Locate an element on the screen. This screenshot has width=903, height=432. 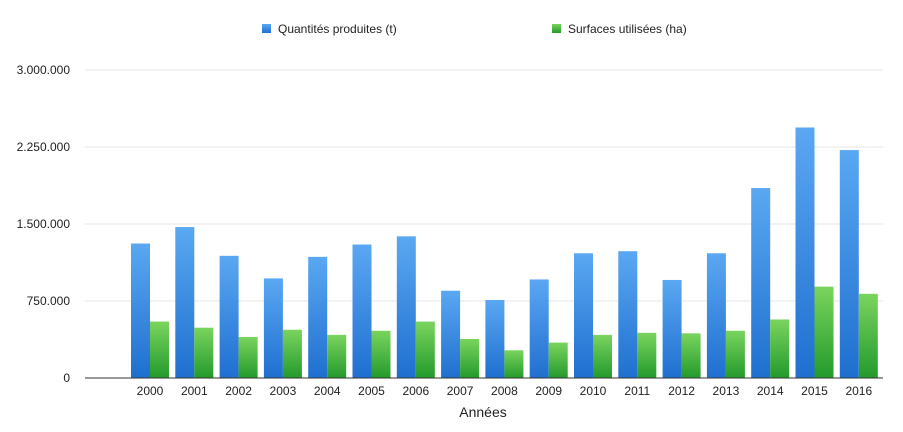
y-tick-label: 750.000 is located at coordinates (49, 301).